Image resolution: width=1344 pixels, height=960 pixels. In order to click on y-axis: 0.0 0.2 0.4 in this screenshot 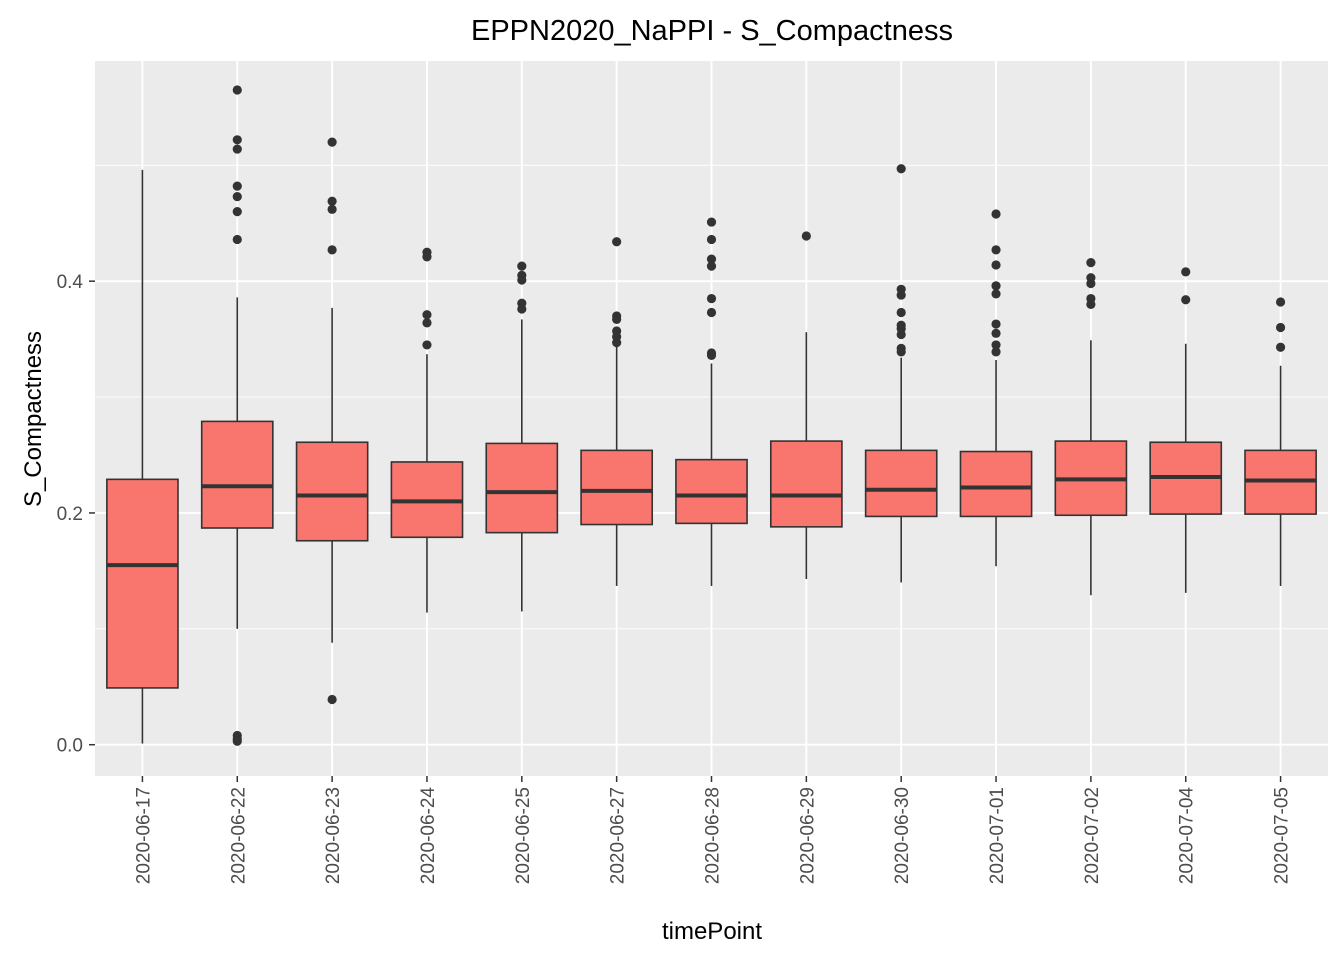, I will do `click(76, 514)`.